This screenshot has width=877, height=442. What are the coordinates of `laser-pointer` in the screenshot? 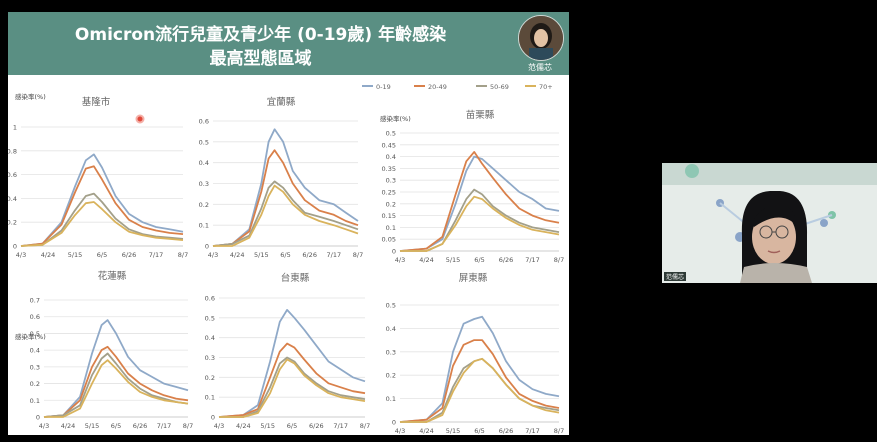 It's located at (140, 119).